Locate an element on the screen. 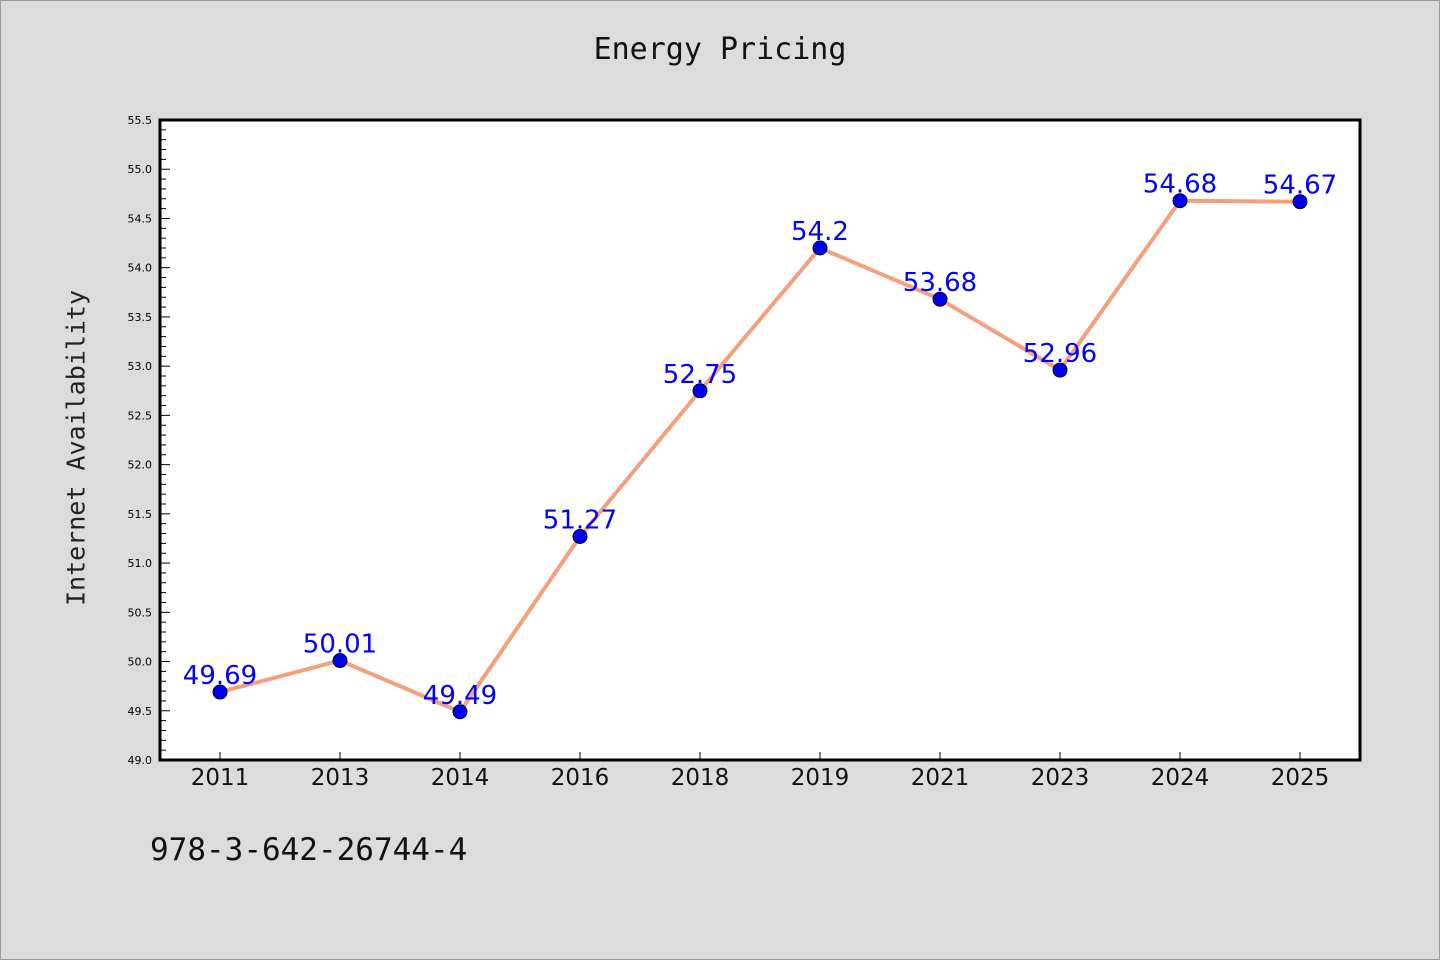 The image size is (1440, 960). isbn-text: 978-3-642-26744-4 is located at coordinates (309, 850).